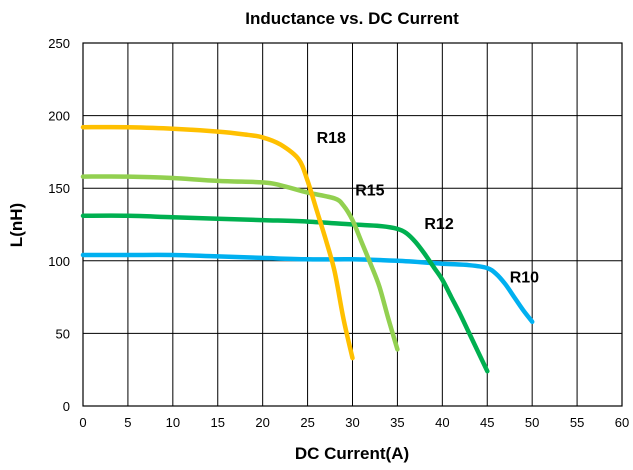 This screenshot has width=633, height=470. What do you see at coordinates (307, 422) in the screenshot?
I see `x-tick-label: 25` at bounding box center [307, 422].